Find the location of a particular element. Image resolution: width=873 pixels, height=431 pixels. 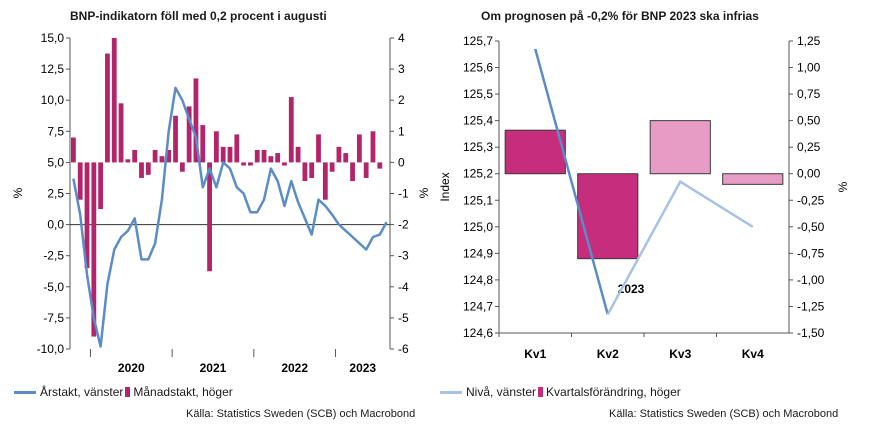

y-right-tick-label: -0,50 is located at coordinates (811, 227).